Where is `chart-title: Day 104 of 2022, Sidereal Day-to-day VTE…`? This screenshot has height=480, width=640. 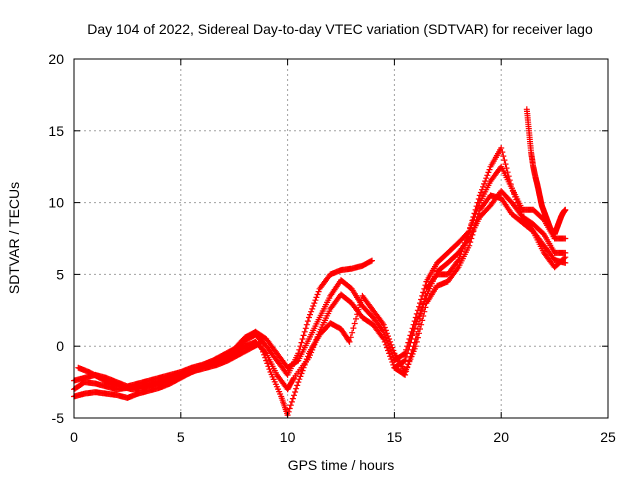
chart-title: Day 104 of 2022, Sidereal Day-to-day VTE… is located at coordinates (340, 29).